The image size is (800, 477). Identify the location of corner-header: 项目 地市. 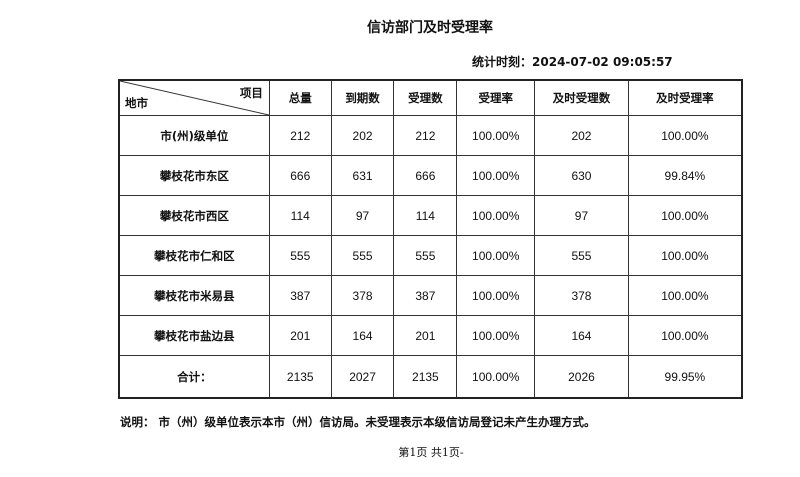
(194, 97).